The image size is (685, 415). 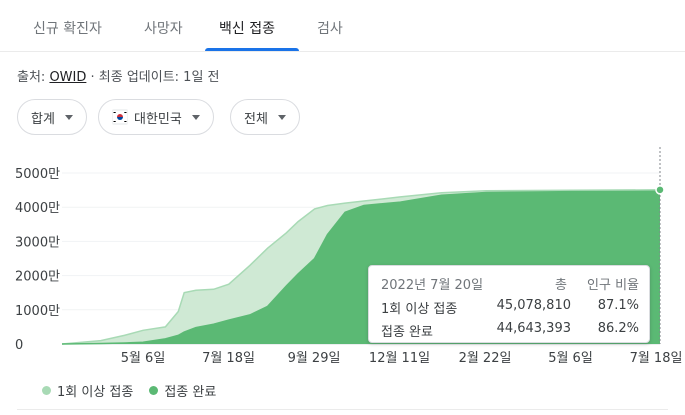 What do you see at coordinates (618, 328) in the screenshot?
I see `tooltip-row-pct: 86.2%` at bounding box center [618, 328].